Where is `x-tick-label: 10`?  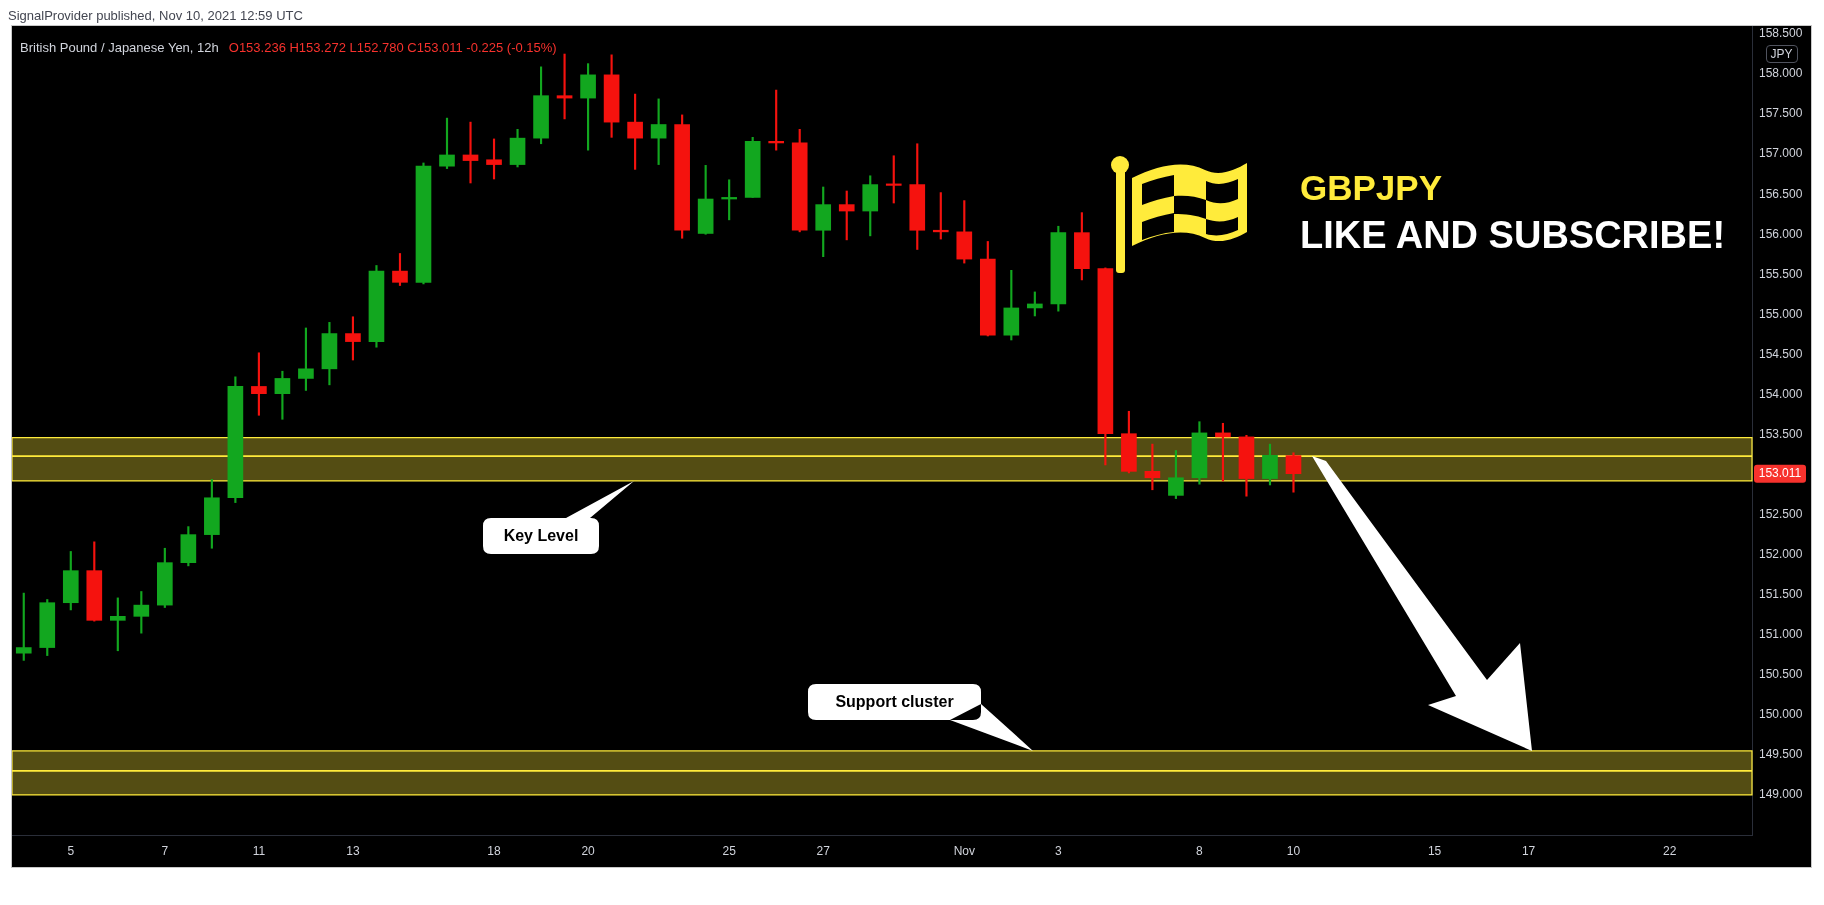 x-tick-label: 10 is located at coordinates (1293, 850).